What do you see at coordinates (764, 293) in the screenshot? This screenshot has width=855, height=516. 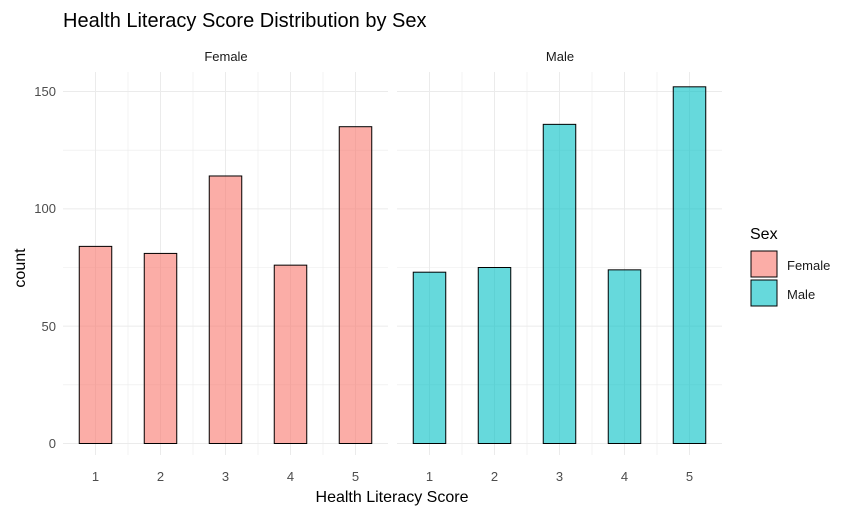 I see `legend-key-male` at bounding box center [764, 293].